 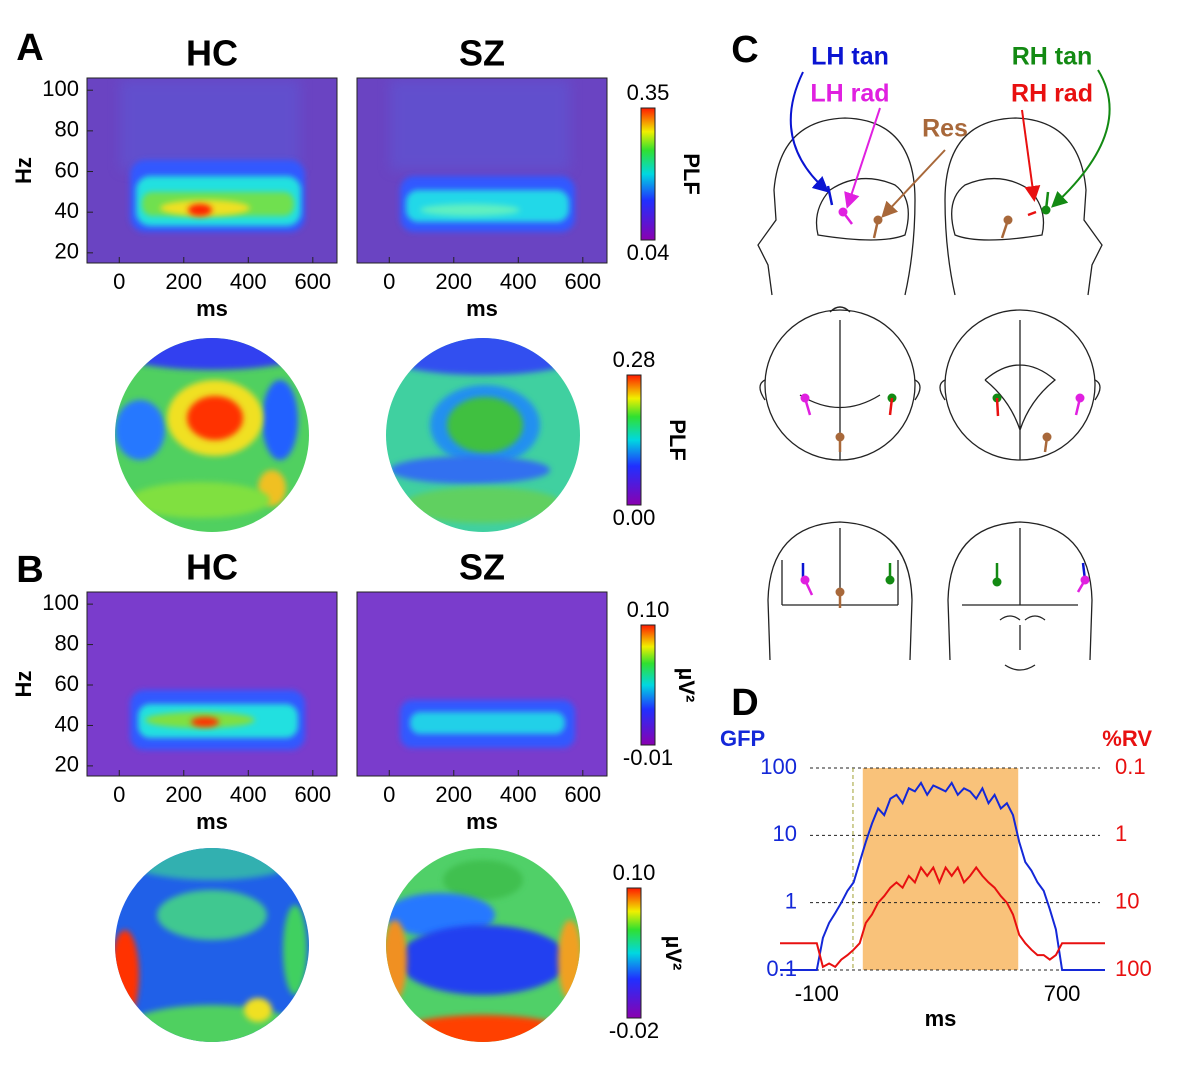 I want to click on y-axis-label: GFP, so click(x=742, y=738).